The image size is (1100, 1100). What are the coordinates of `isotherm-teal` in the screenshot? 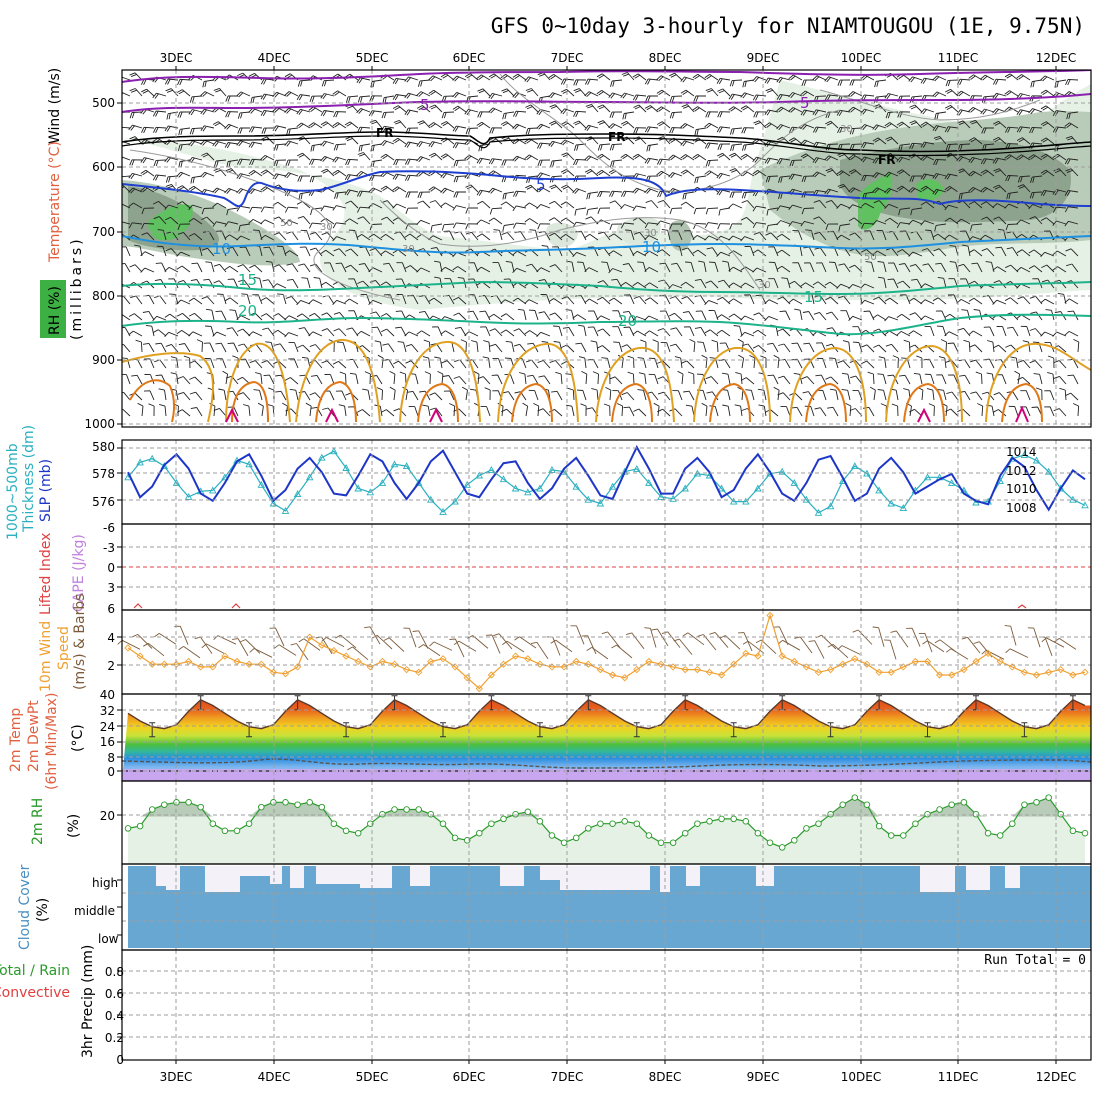 It's located at (606, 288).